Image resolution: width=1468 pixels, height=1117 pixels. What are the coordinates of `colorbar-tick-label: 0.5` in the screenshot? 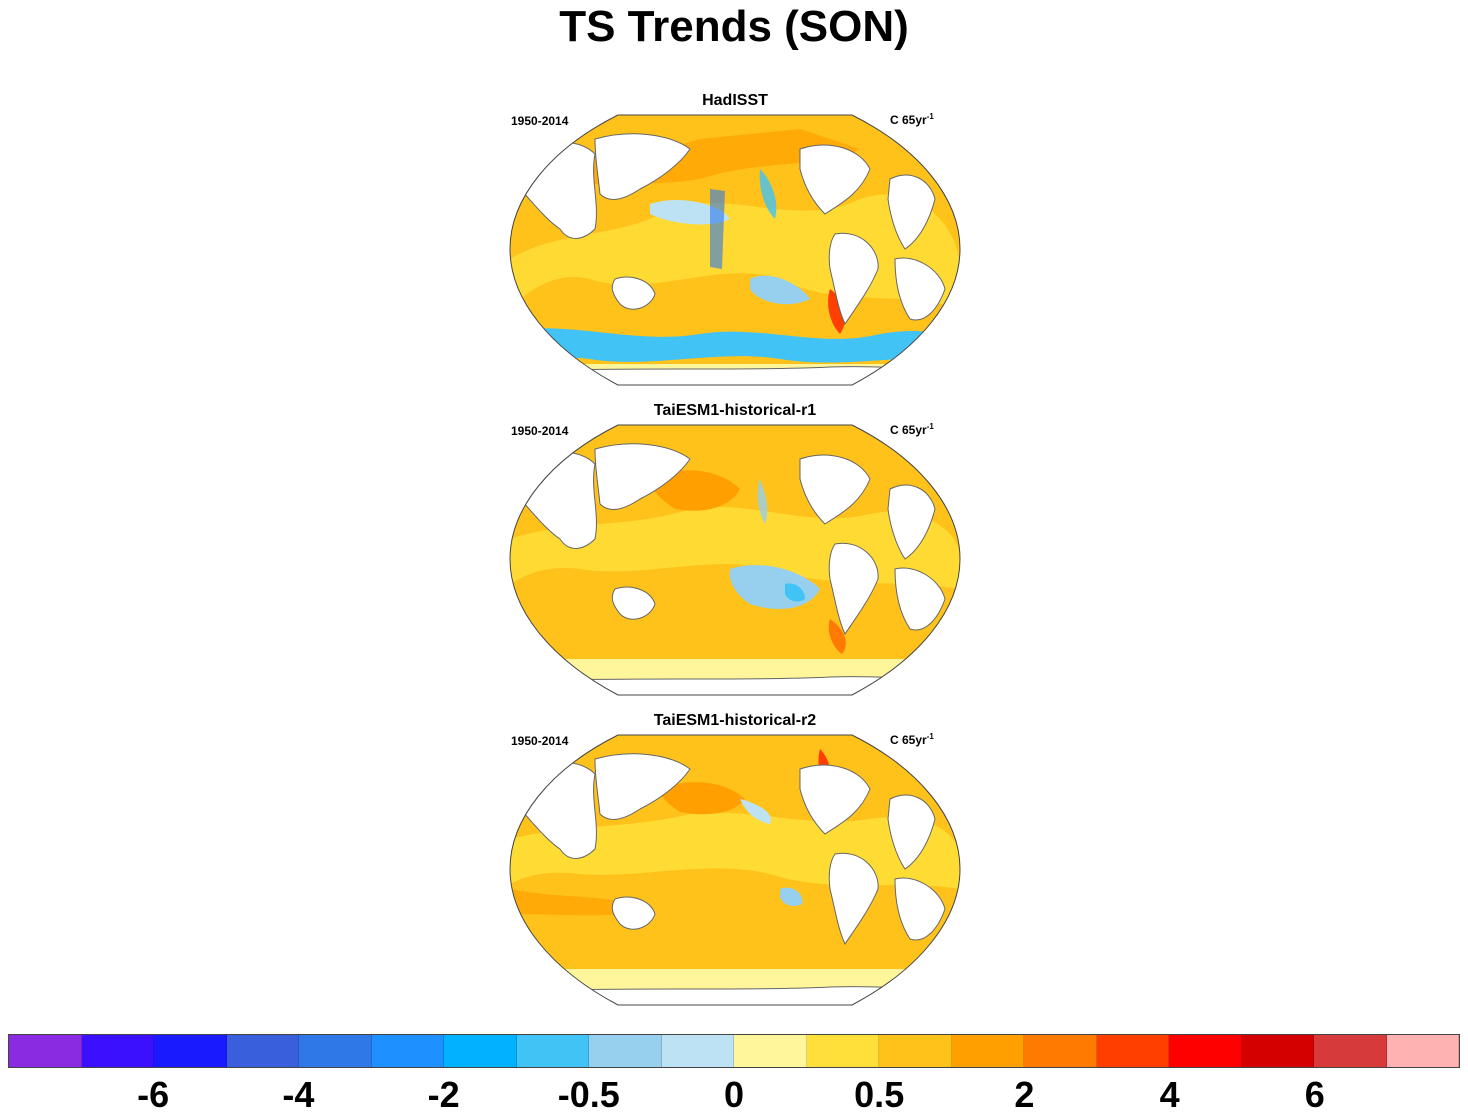 It's located at (879, 1094).